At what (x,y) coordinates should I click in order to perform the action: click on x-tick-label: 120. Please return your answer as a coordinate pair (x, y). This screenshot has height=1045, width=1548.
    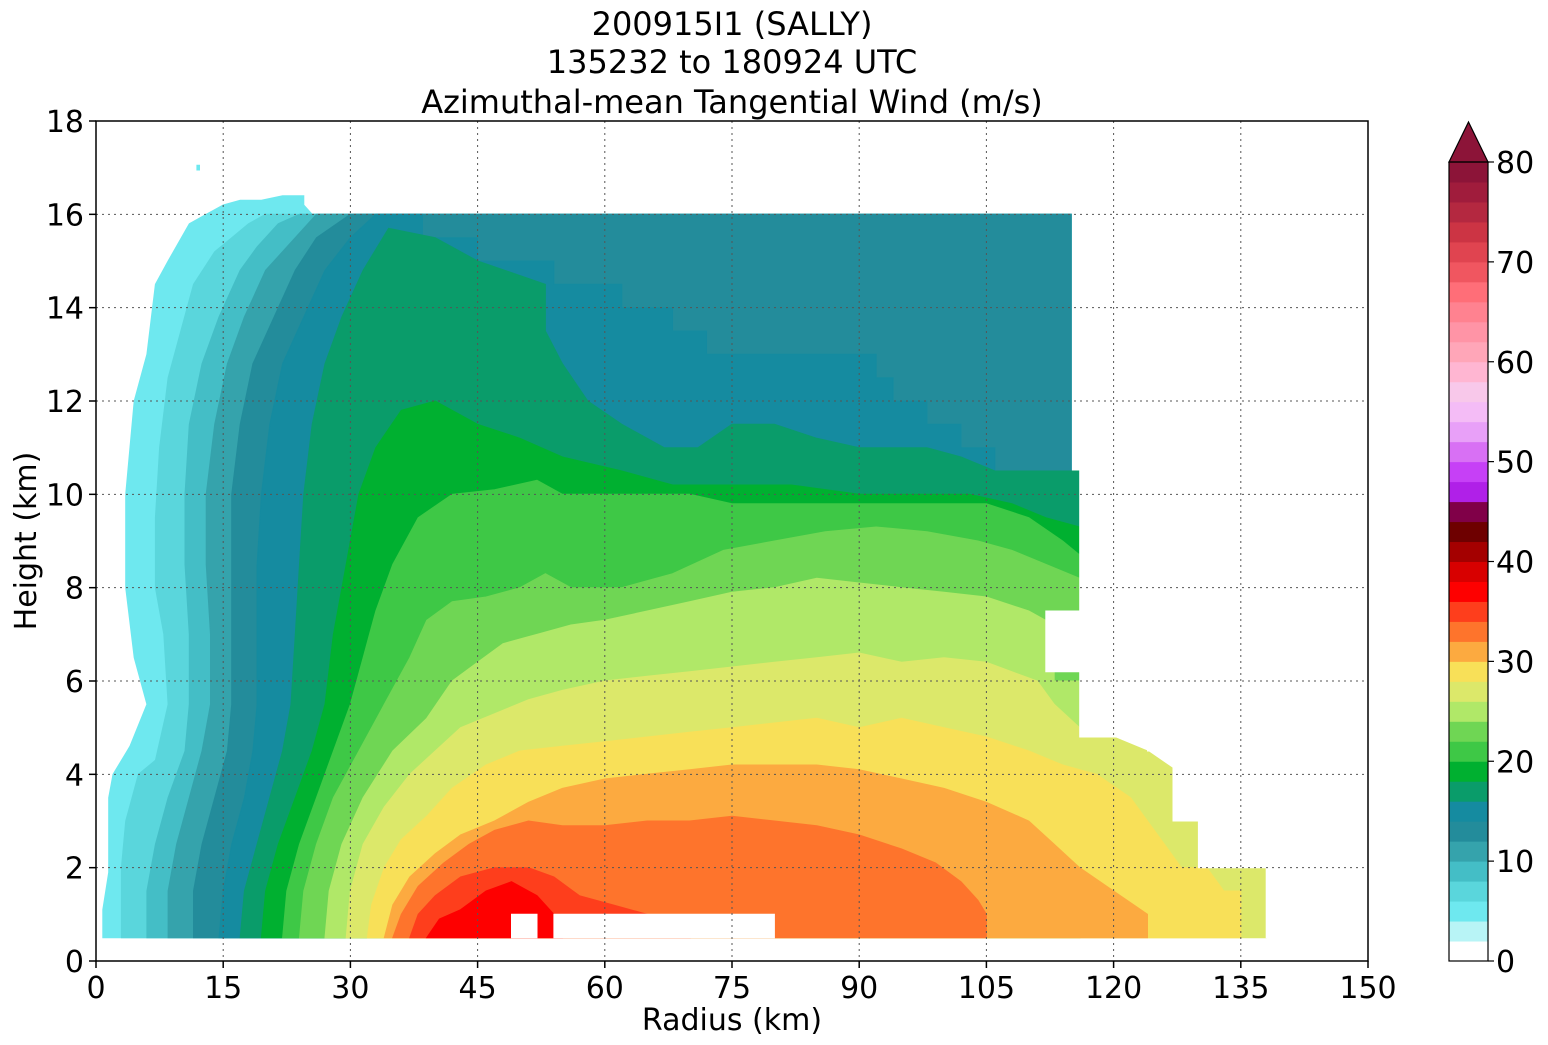
    Looking at the image, I should click on (1113, 988).